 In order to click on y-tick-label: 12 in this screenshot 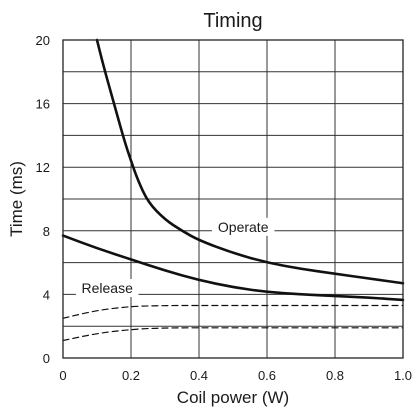, I will do `click(43, 167)`.